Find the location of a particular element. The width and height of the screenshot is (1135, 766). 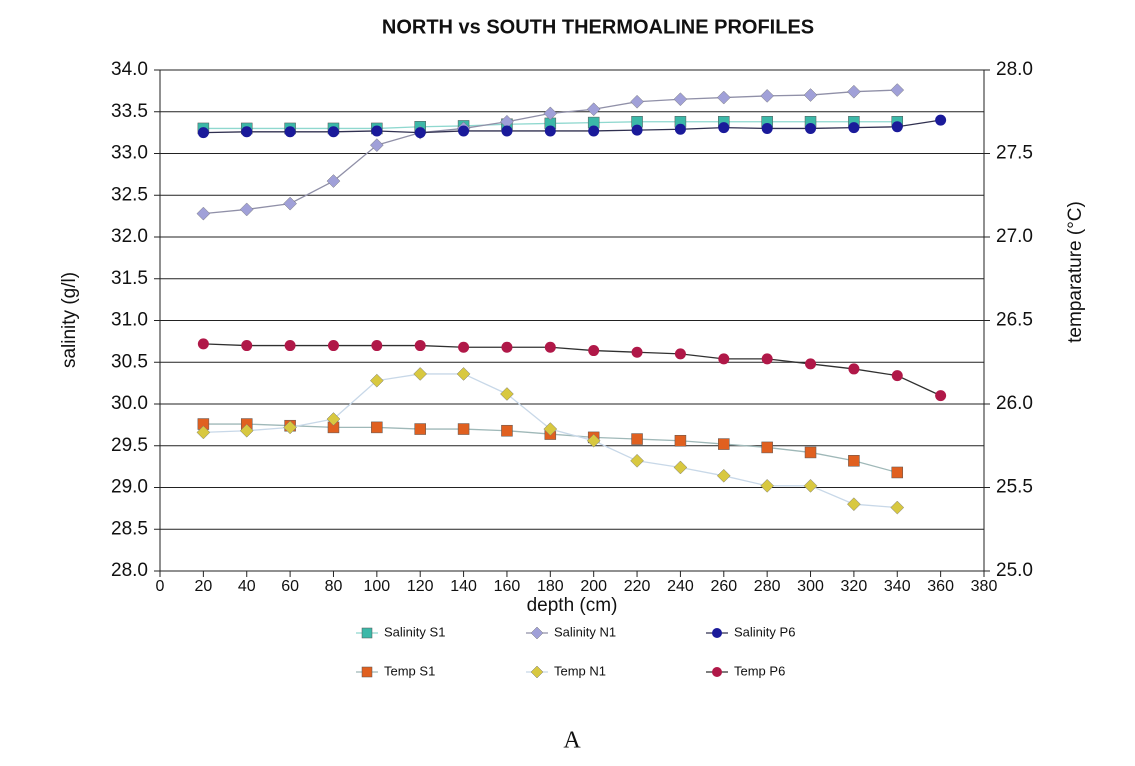

x-tick-label: 0 is located at coordinates (160, 586).